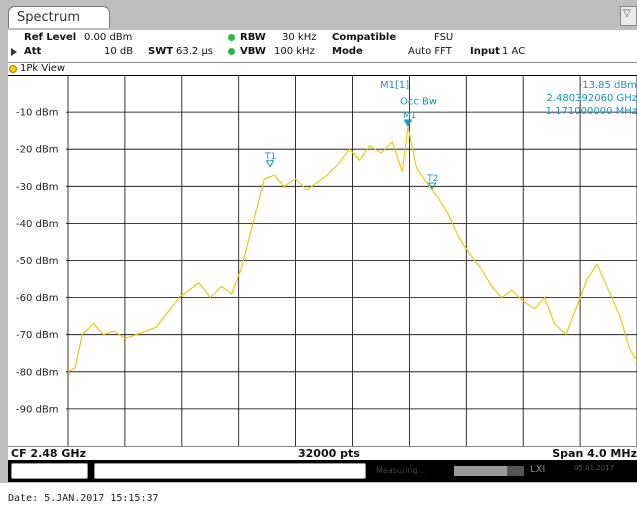 The width and height of the screenshot is (637, 513). Describe the element at coordinates (485, 51) in the screenshot. I see `input-label: Input` at that location.